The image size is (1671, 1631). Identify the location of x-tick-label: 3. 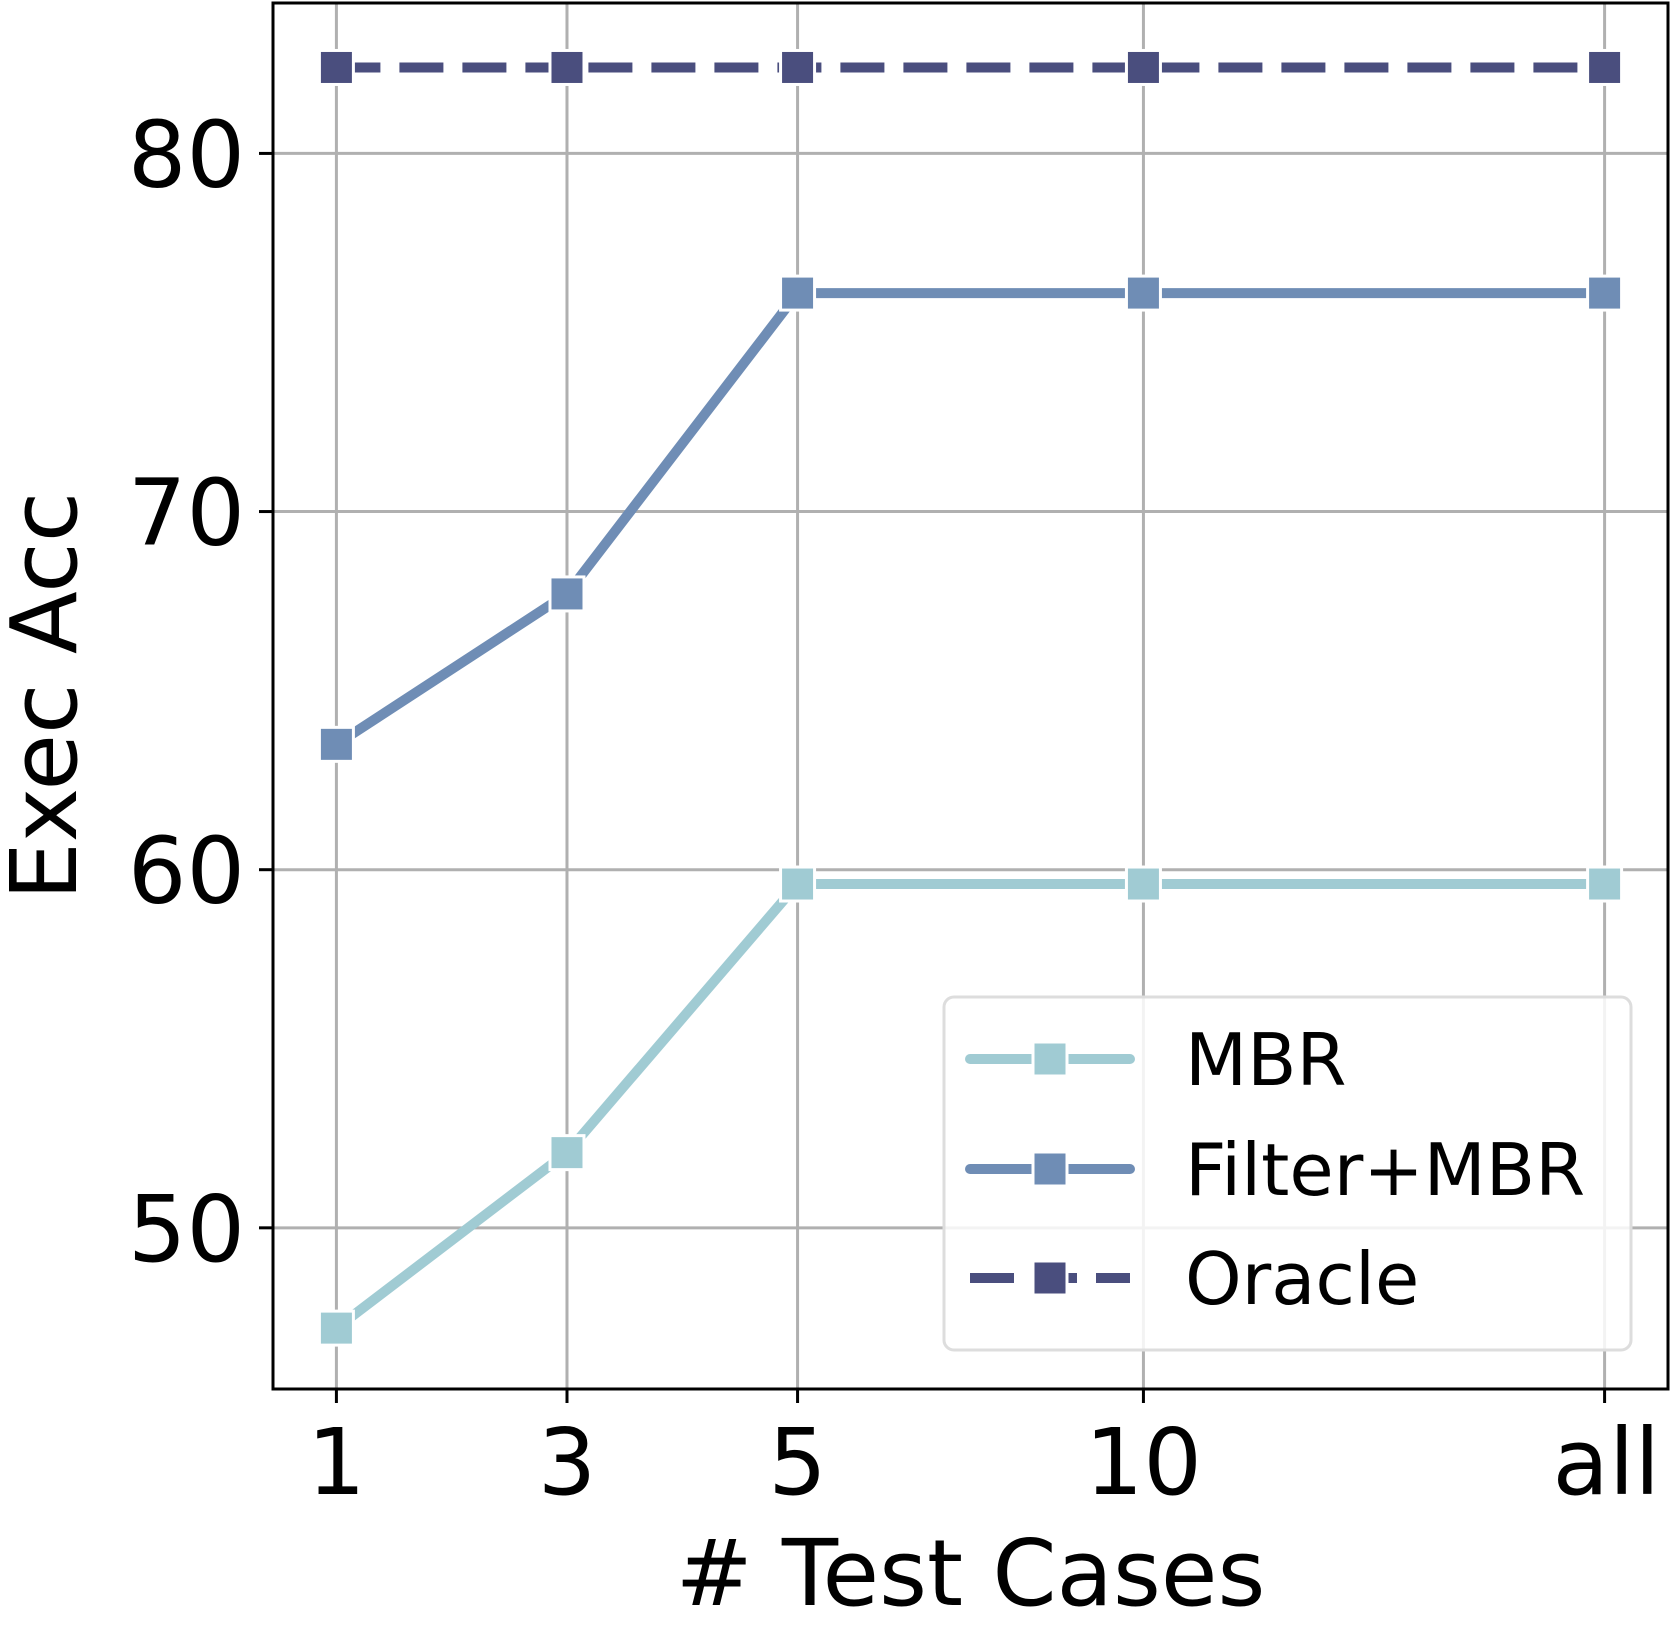
(567, 1462).